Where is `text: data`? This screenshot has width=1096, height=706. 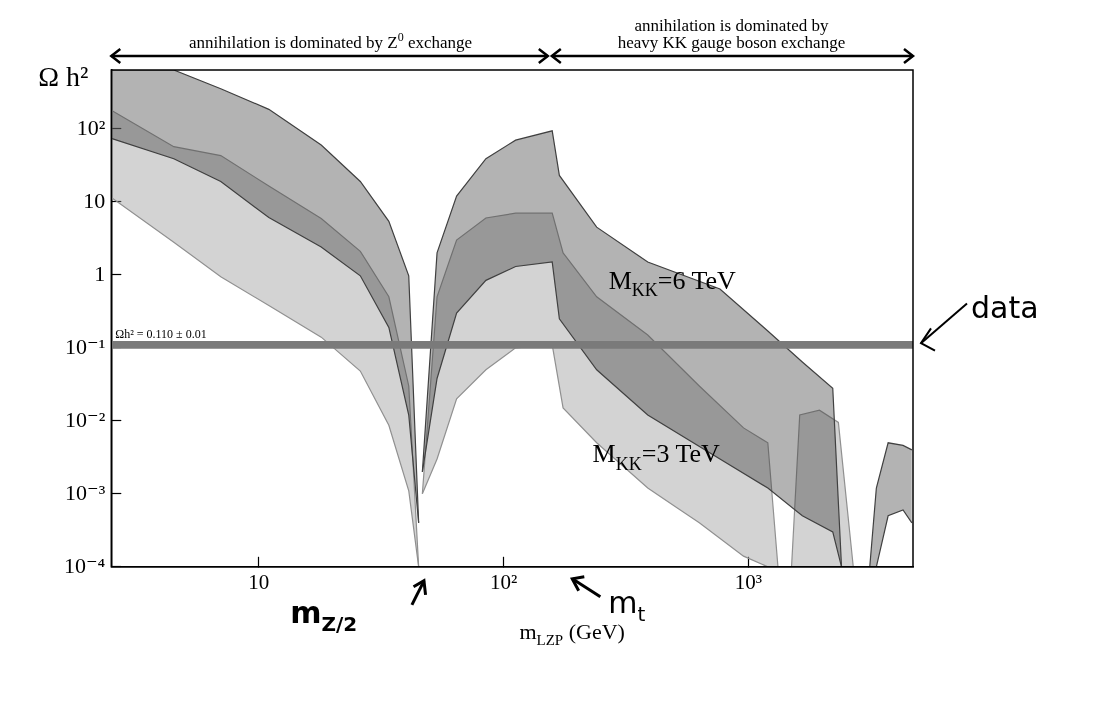 text: data is located at coordinates (1005, 308).